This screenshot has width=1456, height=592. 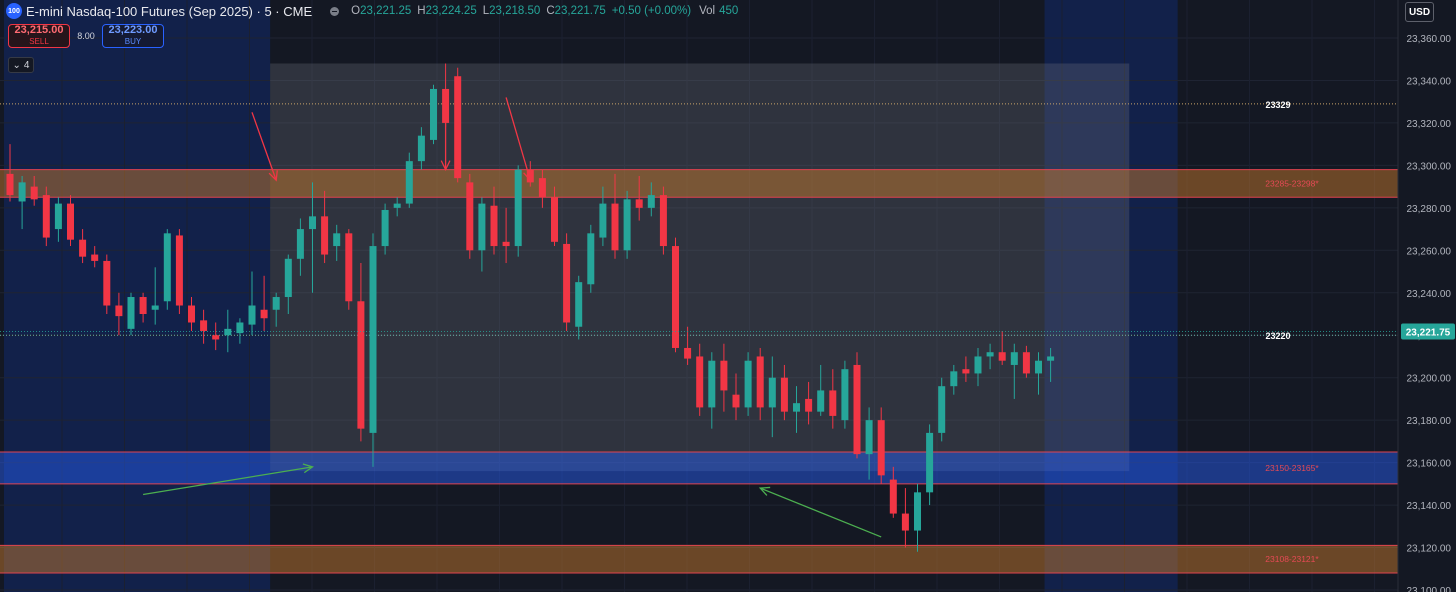 What do you see at coordinates (1429, 124) in the screenshot?
I see `price-tick-label: 23,320.00` at bounding box center [1429, 124].